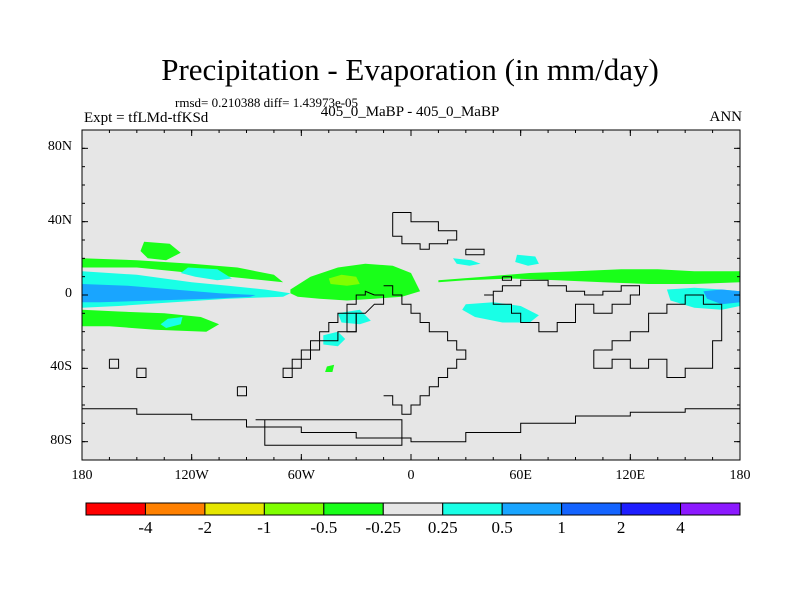 This screenshot has width=800, height=600. What do you see at coordinates (329, 432) in the screenshot?
I see `coastline-ross-embayment` at bounding box center [329, 432].